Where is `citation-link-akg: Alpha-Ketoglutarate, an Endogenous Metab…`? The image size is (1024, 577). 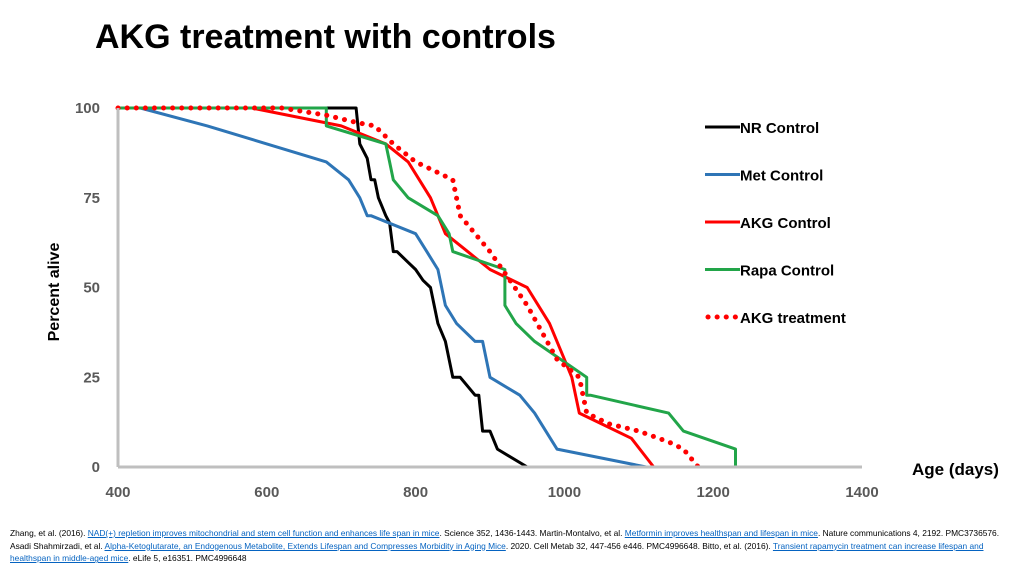 citation-link-akg: Alpha-Ketoglutarate, an Endogenous Metab… is located at coordinates (305, 545).